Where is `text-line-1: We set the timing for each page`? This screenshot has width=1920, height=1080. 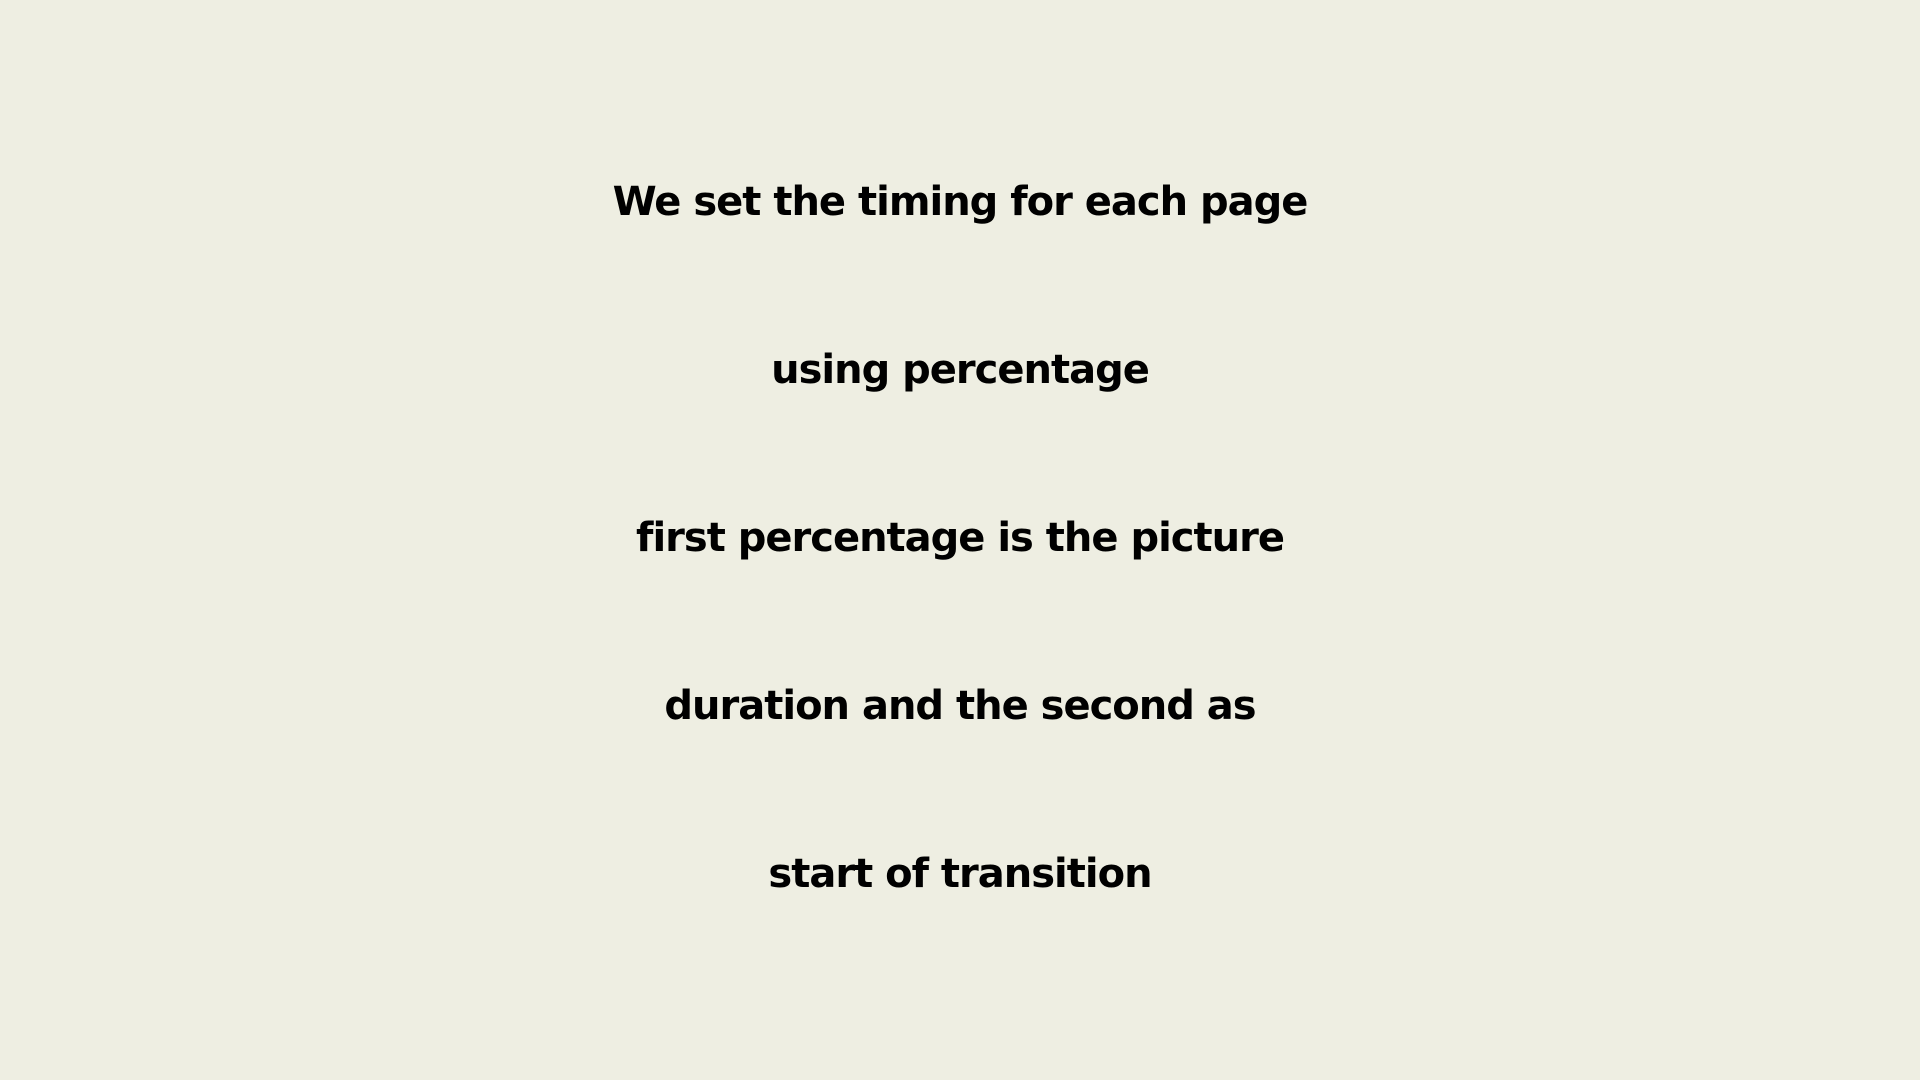
text-line-1: We set the timing for each page is located at coordinates (960, 202).